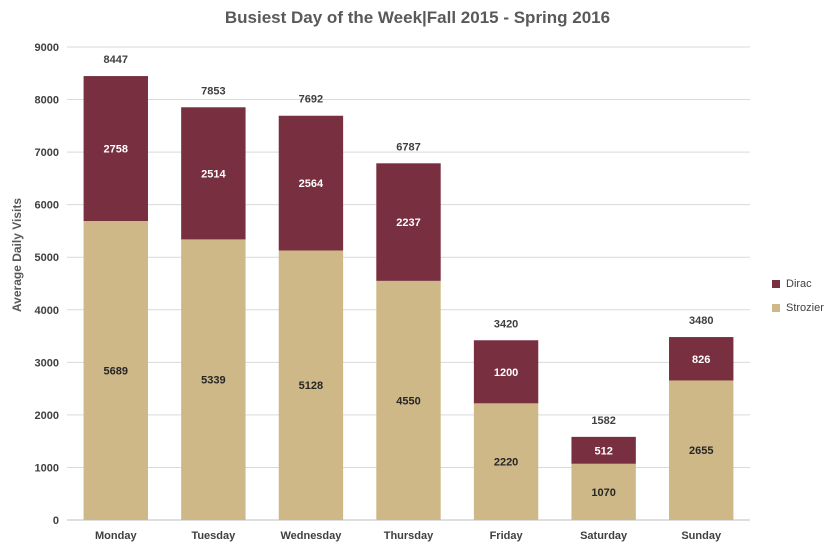 The width and height of the screenshot is (835, 547). I want to click on total-label: 8447, so click(116, 60).